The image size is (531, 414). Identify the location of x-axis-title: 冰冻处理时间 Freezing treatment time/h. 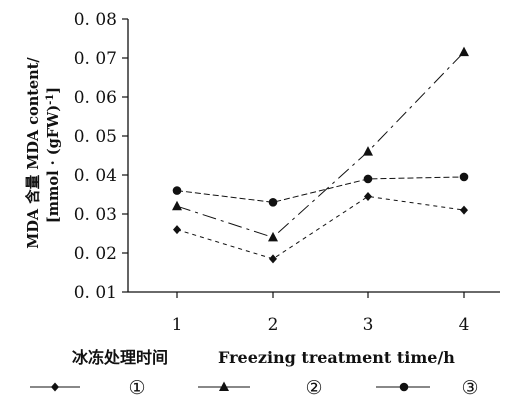
(263, 357).